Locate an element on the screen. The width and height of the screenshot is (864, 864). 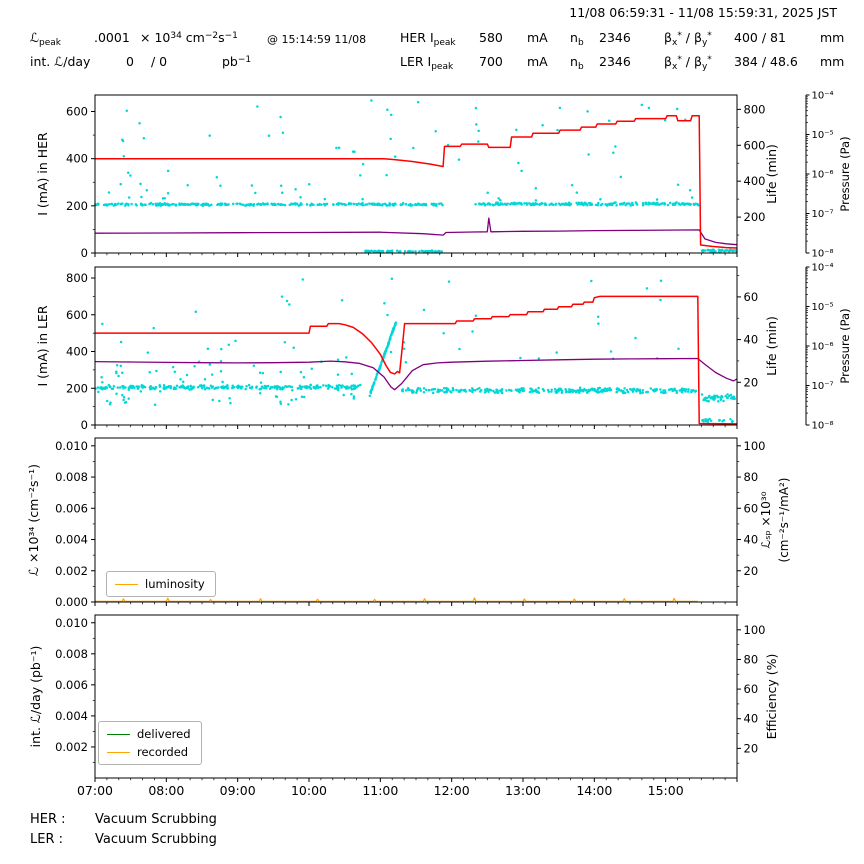
scatter-her-lifetime-outliers is located at coordinates (400, 150).